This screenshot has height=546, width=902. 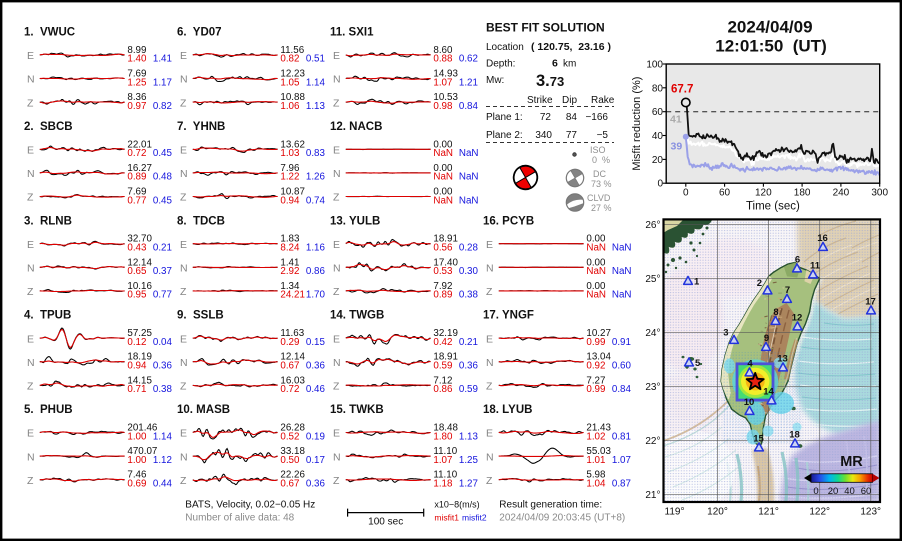 What do you see at coordinates (292, 333) in the screenshot?
I see `svg-text: 11.63` at bounding box center [292, 333].